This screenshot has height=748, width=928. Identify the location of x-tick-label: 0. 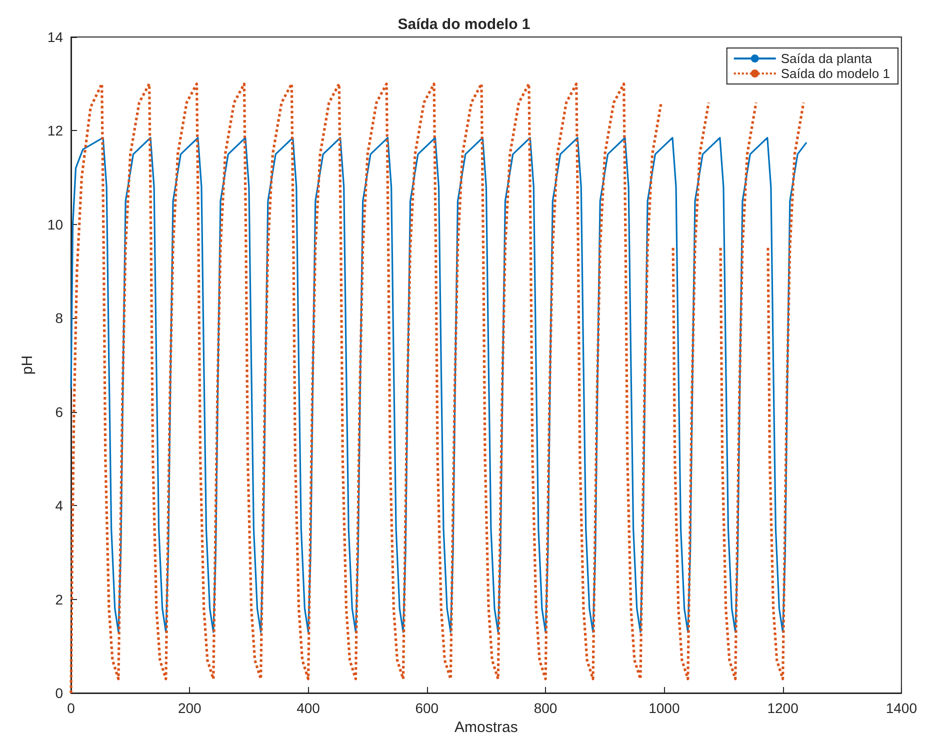
(71, 708).